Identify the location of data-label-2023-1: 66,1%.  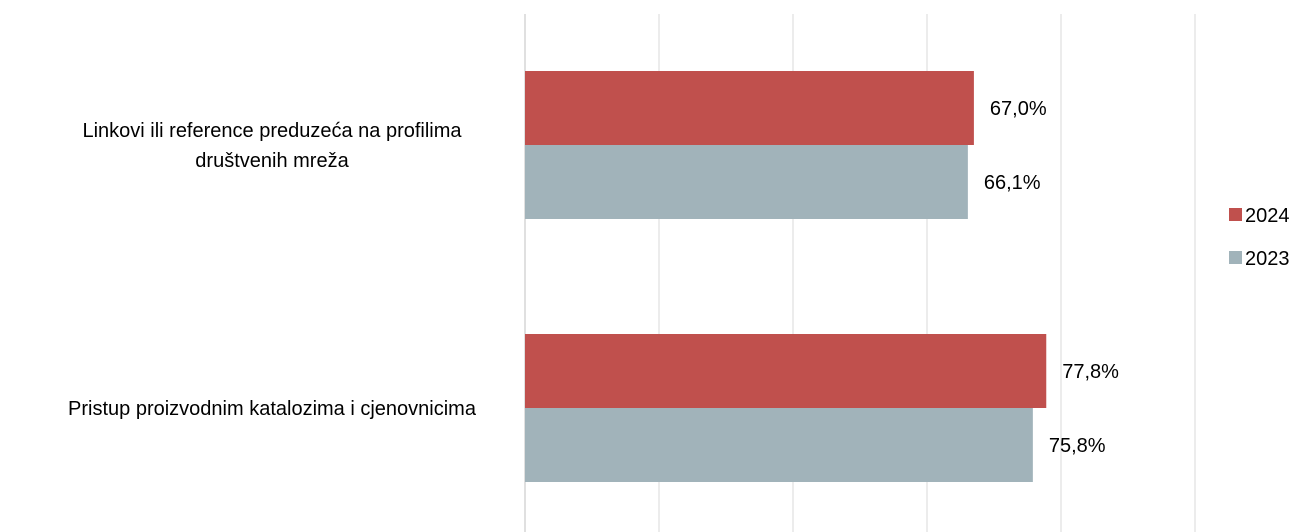
(1012, 183).